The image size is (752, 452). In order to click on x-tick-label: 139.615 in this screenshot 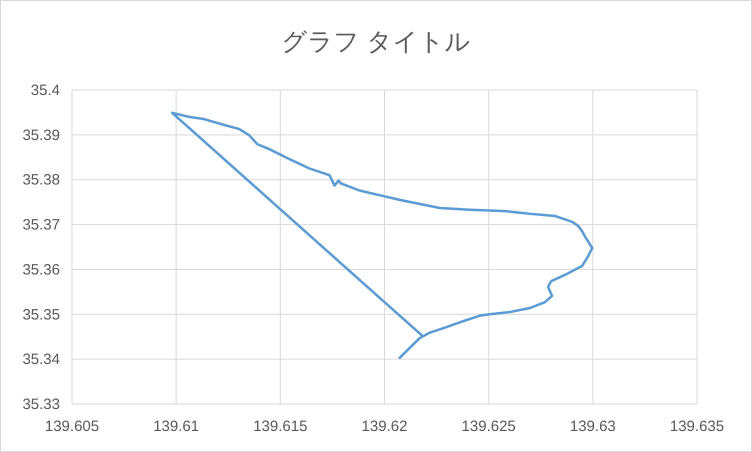, I will do `click(280, 426)`.